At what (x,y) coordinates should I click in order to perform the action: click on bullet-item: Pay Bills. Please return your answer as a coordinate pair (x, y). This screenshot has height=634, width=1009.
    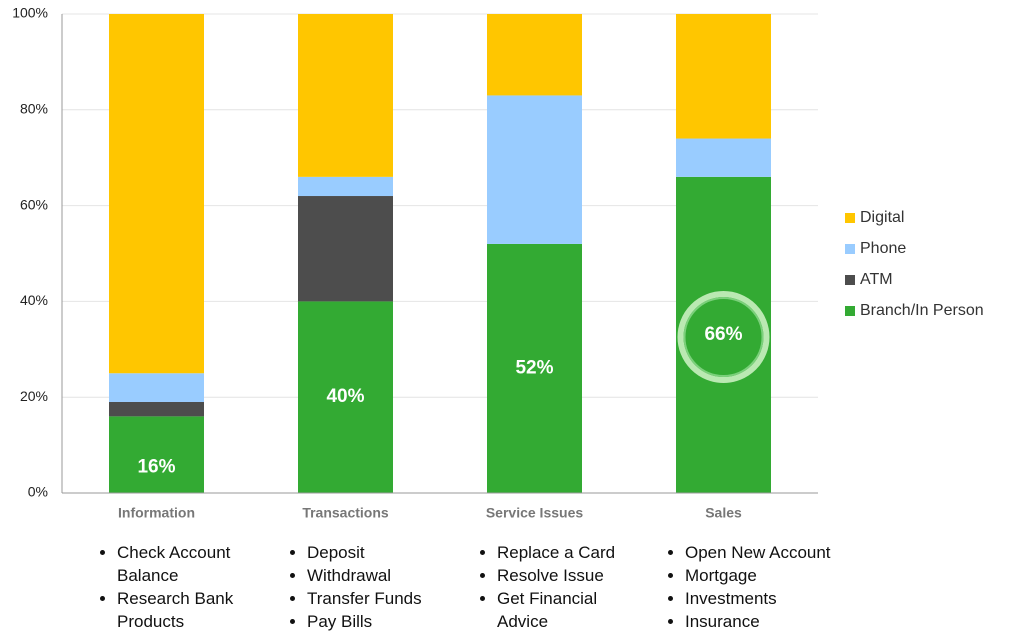
    Looking at the image, I should click on (381, 621).